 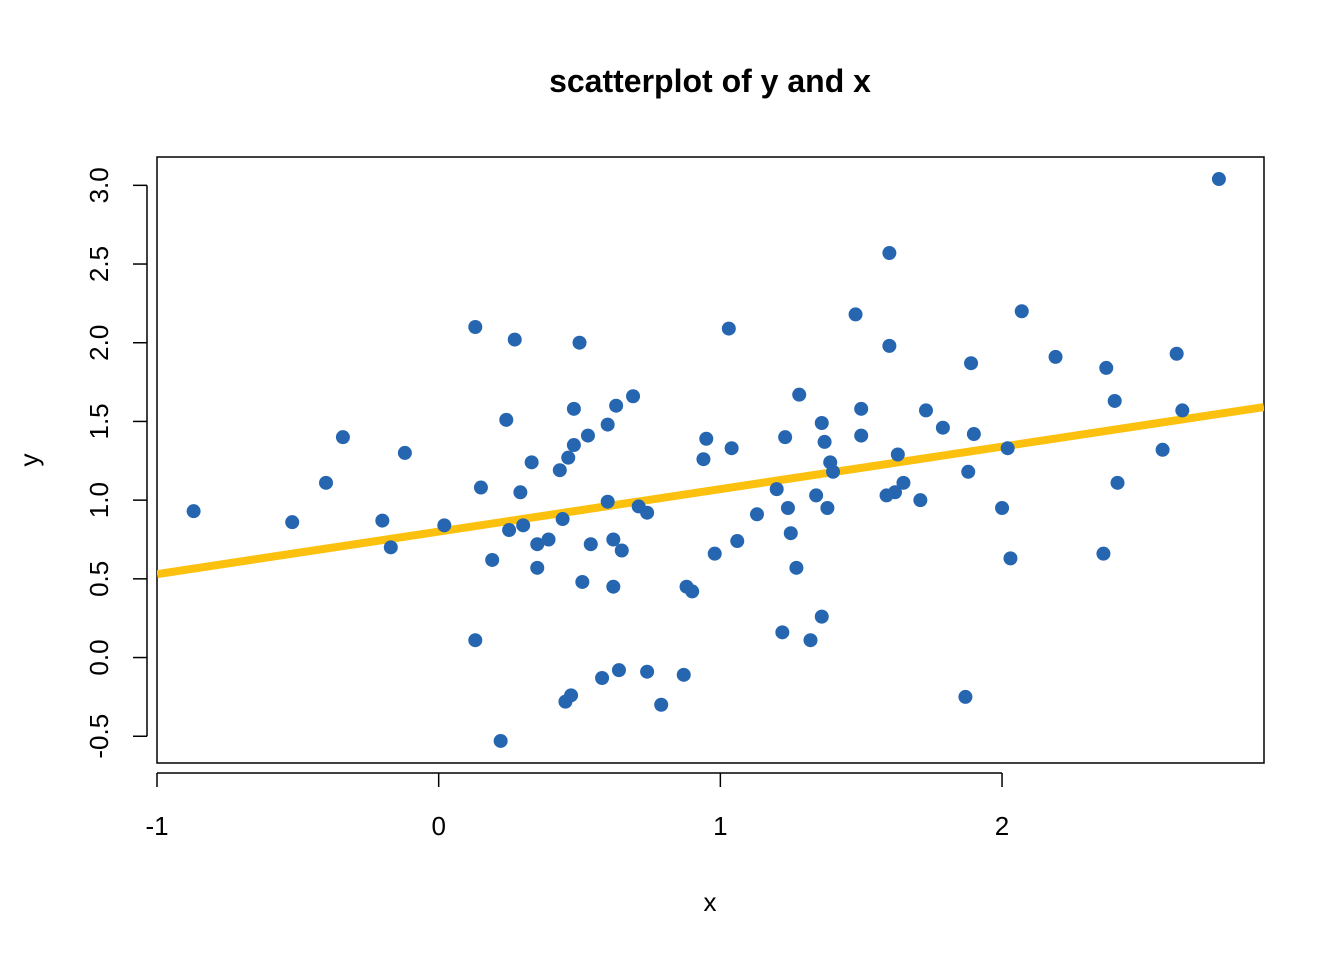 What do you see at coordinates (99, 185) in the screenshot?
I see `y-tick-label: 3.0` at bounding box center [99, 185].